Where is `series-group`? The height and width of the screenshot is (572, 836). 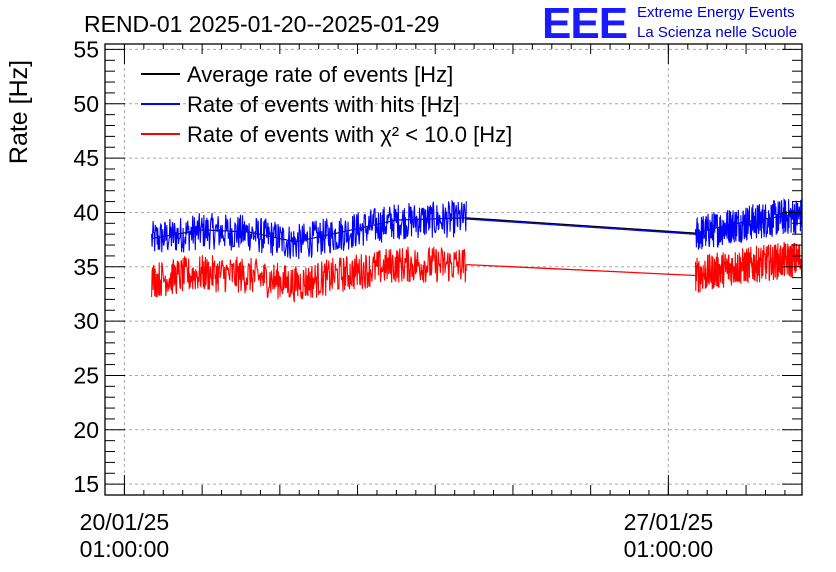
series-group is located at coordinates (476, 250).